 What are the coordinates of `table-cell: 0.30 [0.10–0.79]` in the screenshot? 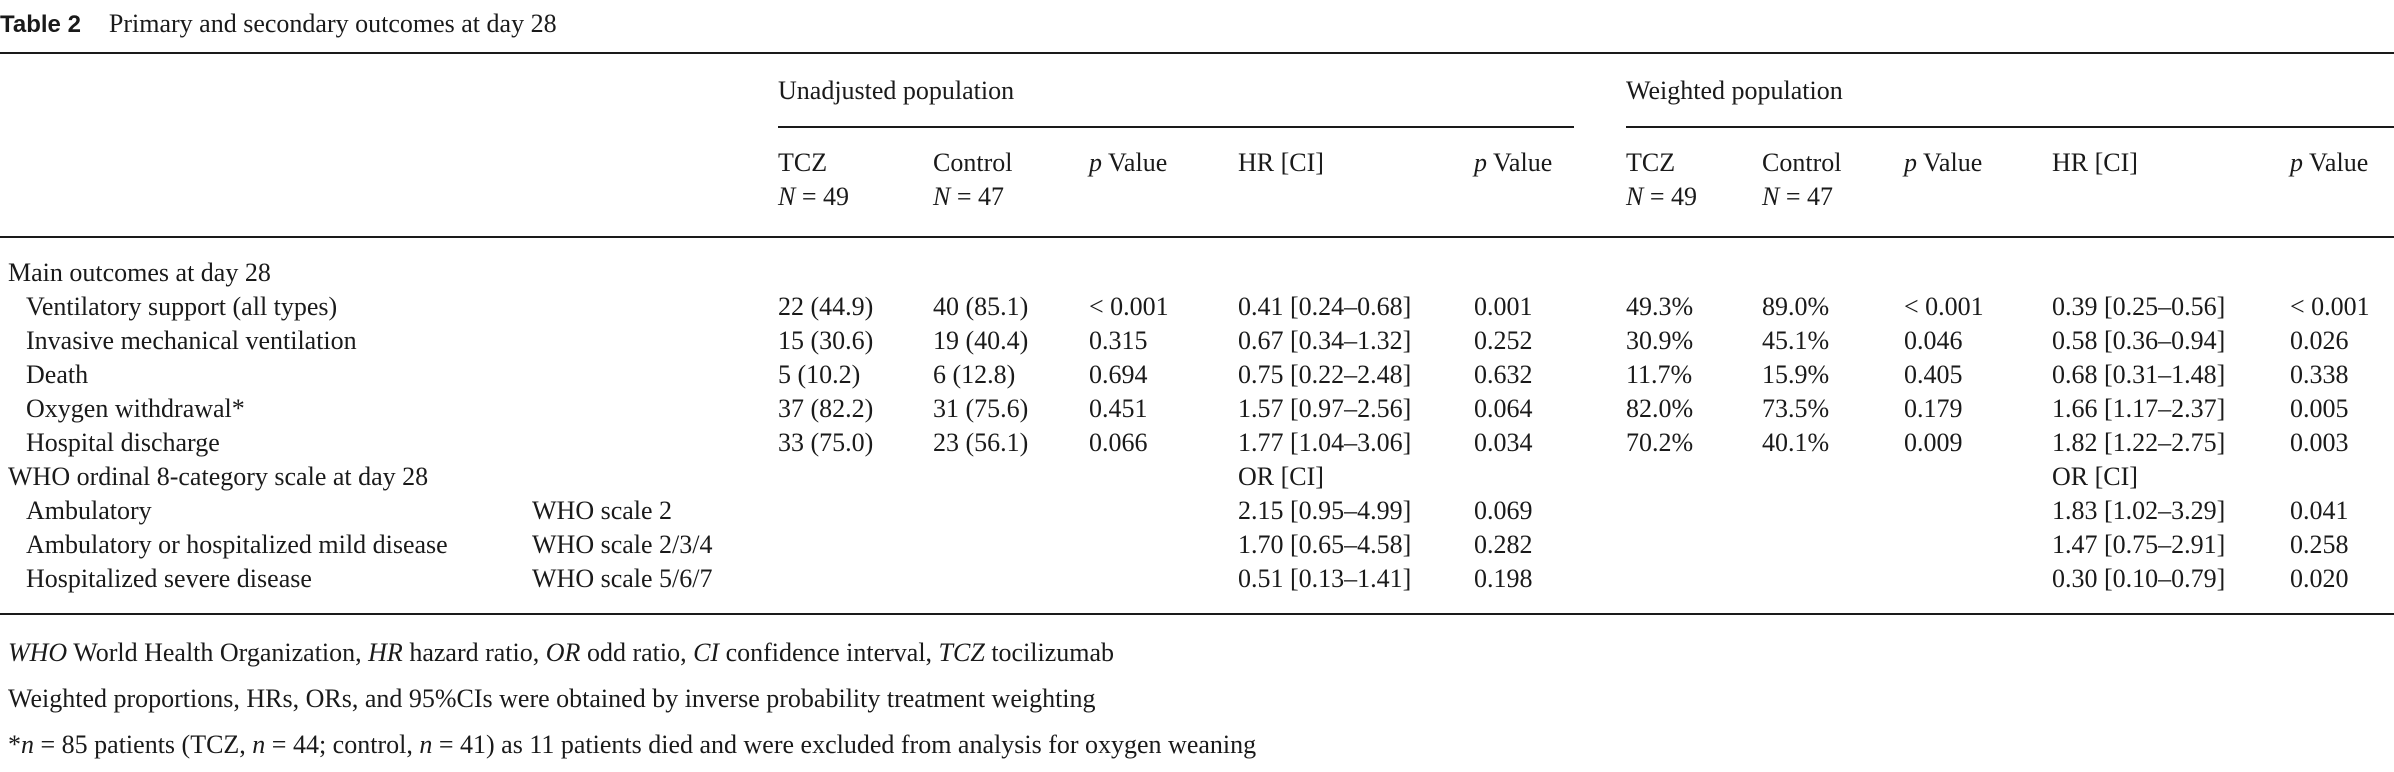 It's located at (2139, 578).